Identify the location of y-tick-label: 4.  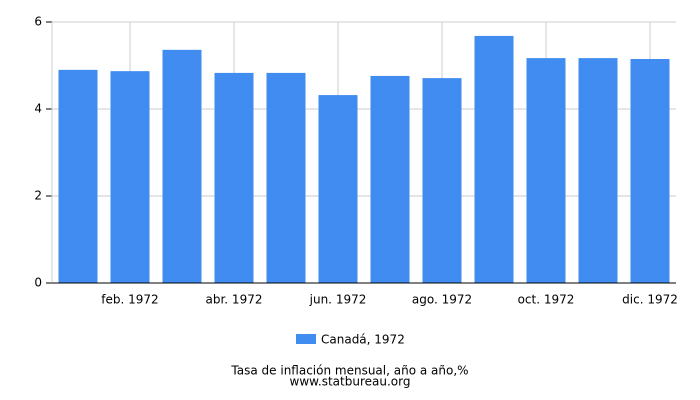
(38, 109).